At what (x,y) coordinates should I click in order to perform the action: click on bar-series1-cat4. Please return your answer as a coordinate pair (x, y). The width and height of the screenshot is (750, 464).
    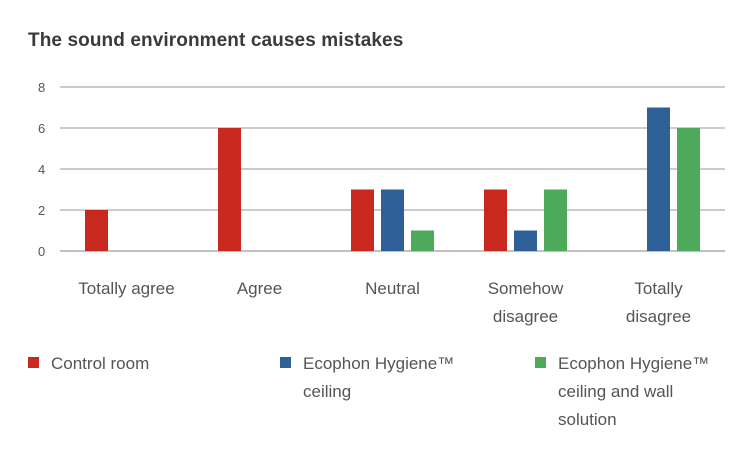
    Looking at the image, I should click on (658, 179).